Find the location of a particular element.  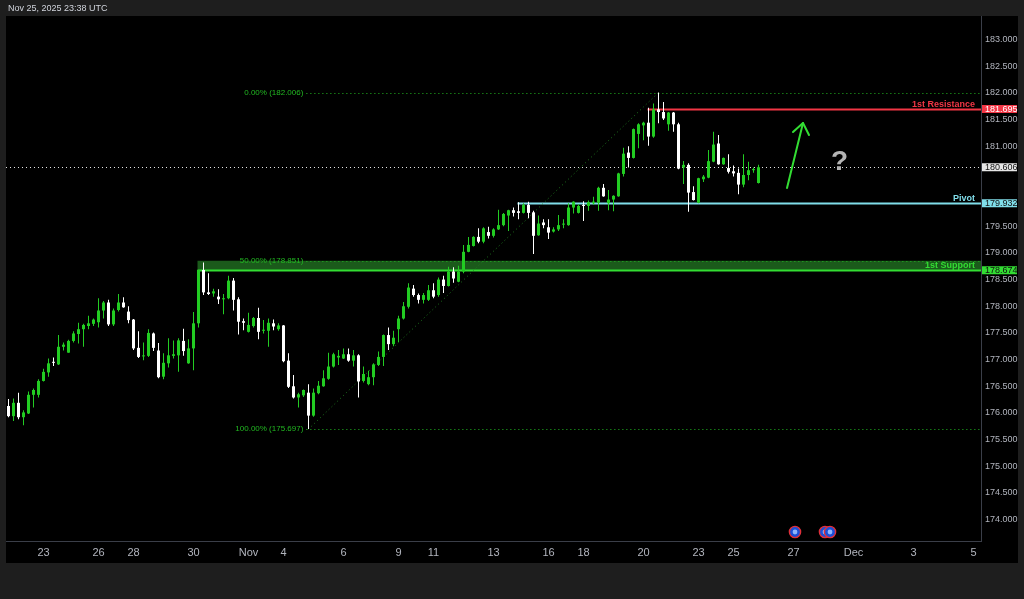

y-tick-label: 174.500 is located at coordinates (1001, 492).